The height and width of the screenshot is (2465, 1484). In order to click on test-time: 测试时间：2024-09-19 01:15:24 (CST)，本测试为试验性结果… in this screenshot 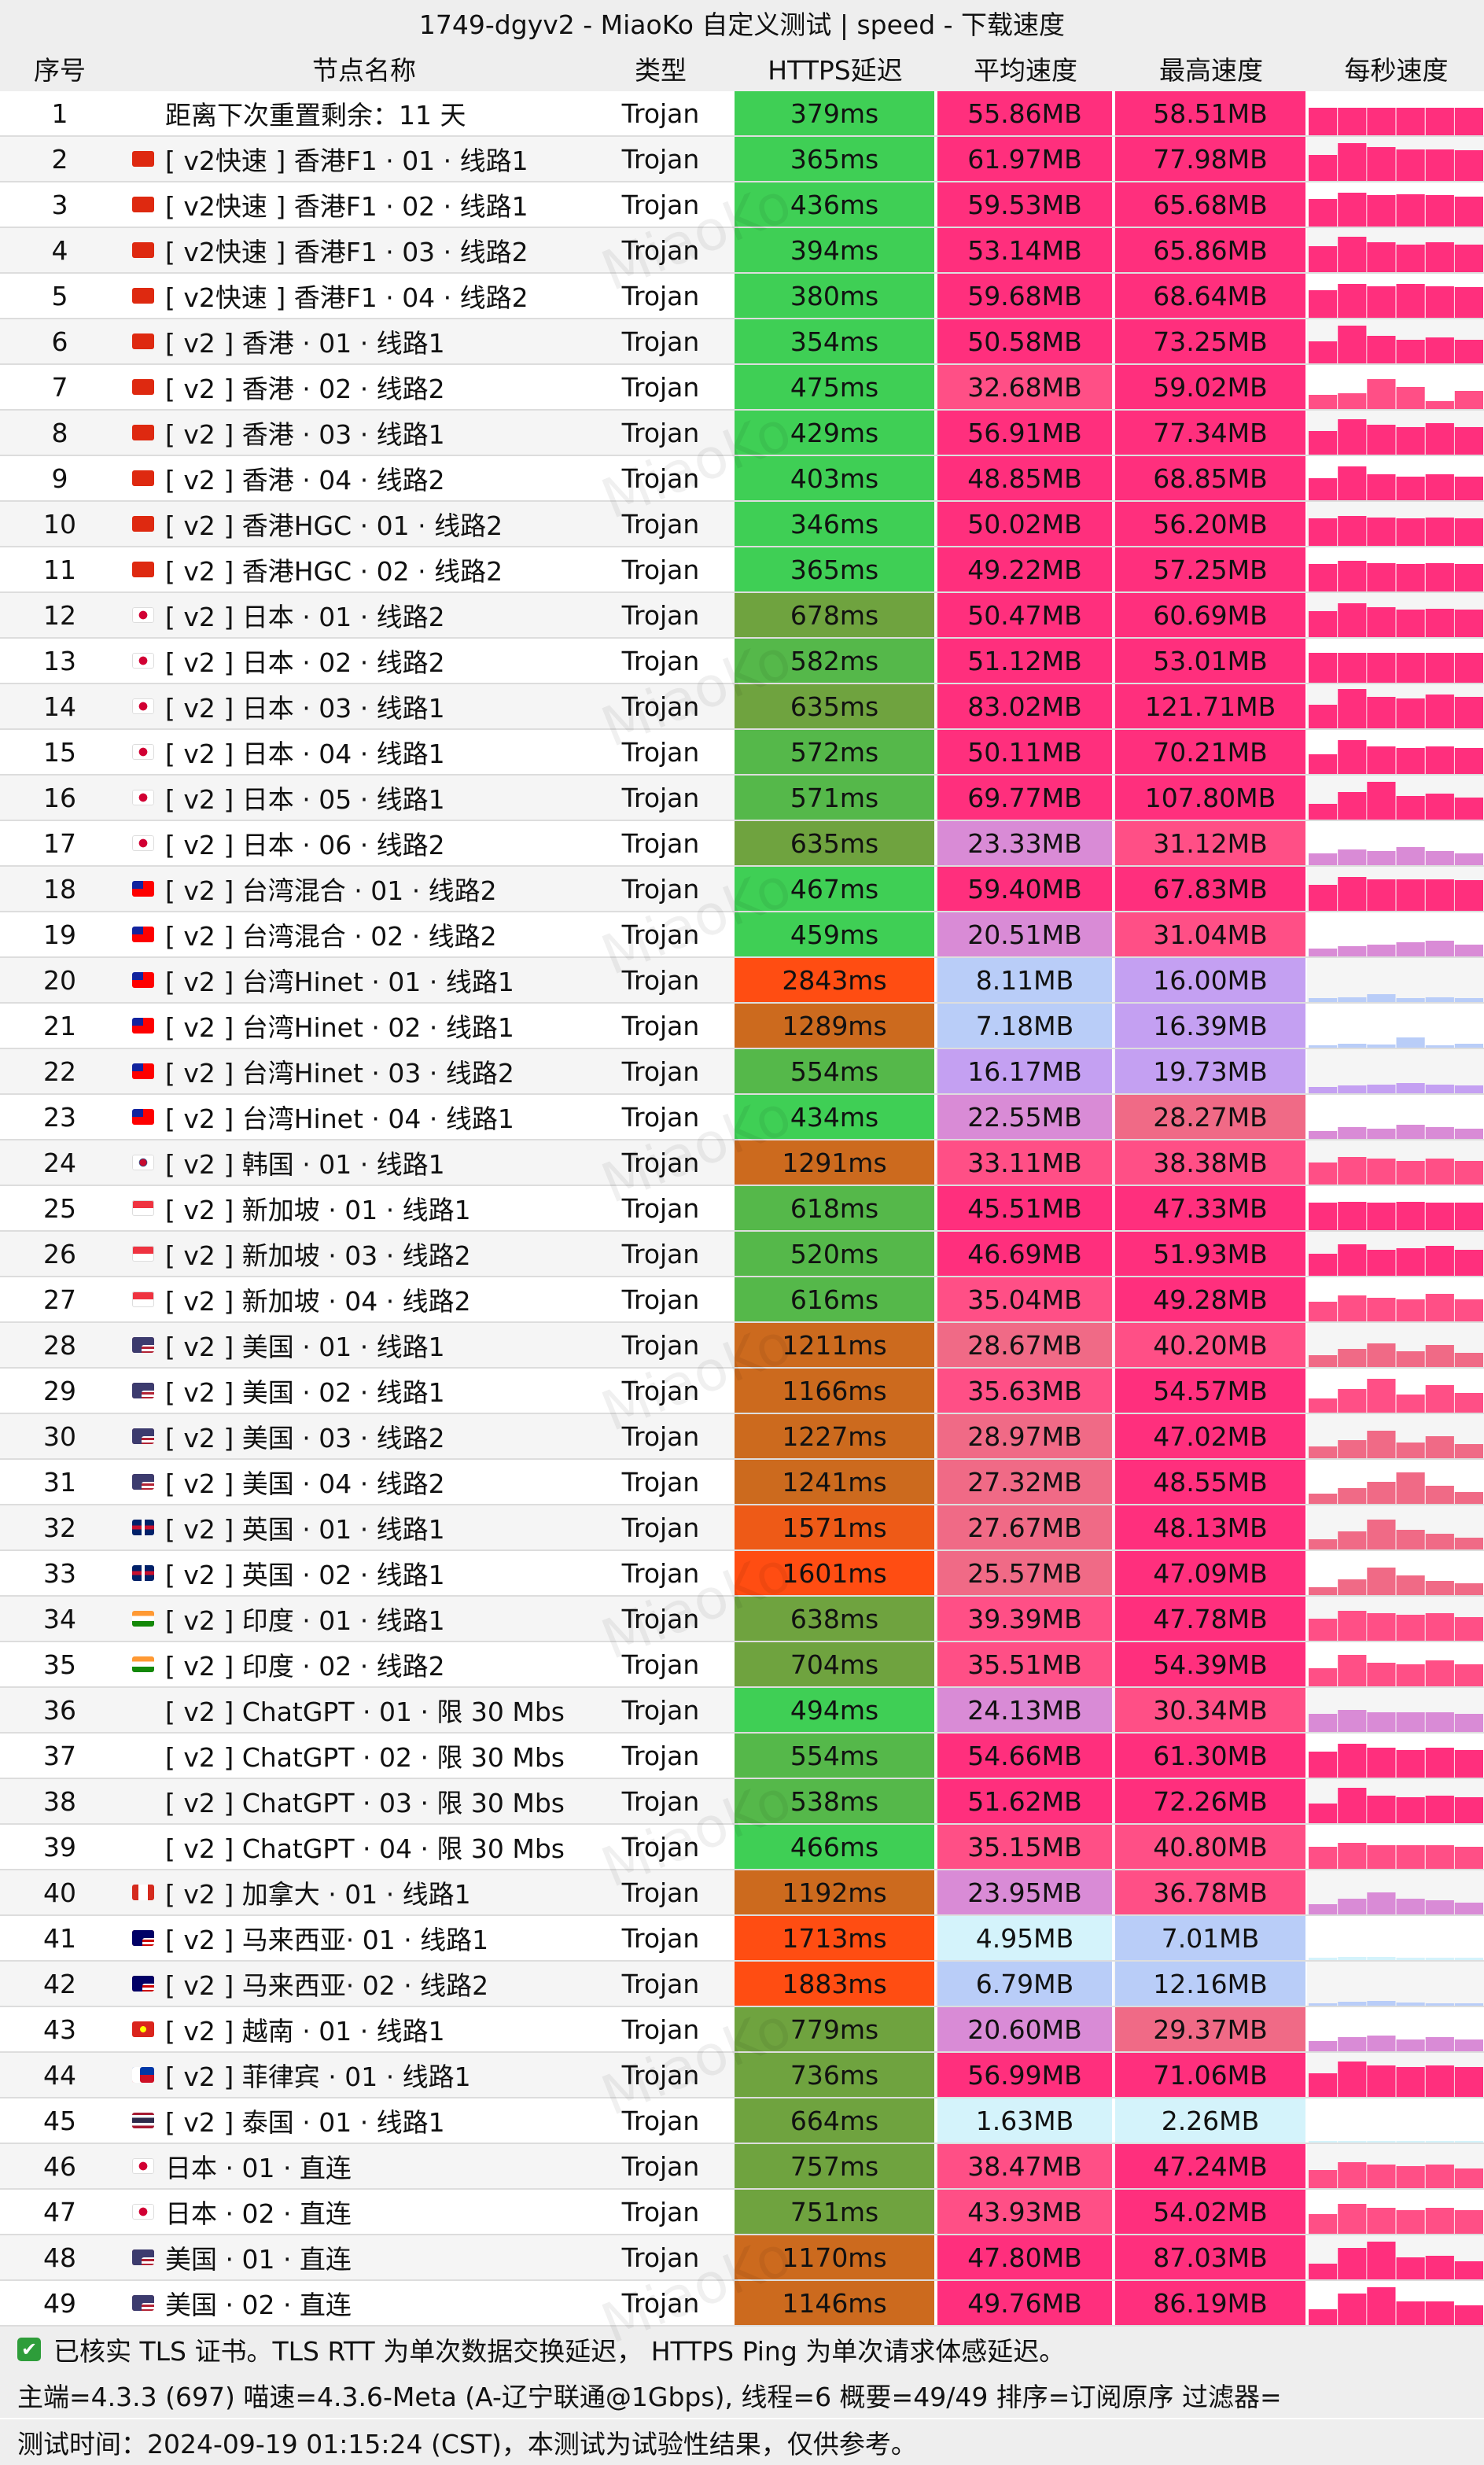, I will do `click(742, 2442)`.